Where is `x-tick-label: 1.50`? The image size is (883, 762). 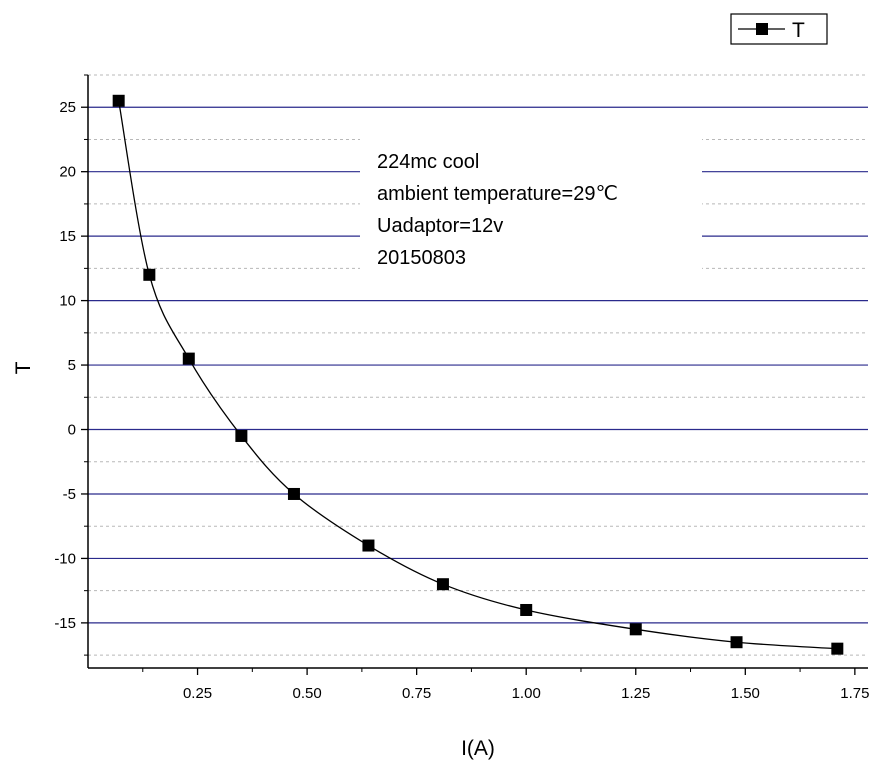
x-tick-label: 1.50 is located at coordinates (745, 693).